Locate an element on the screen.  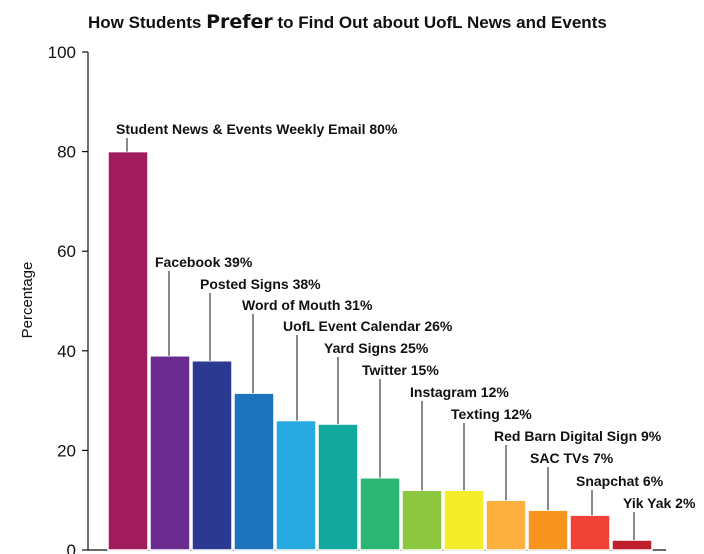
y-axis-label: Percentage is located at coordinates (27, 300).